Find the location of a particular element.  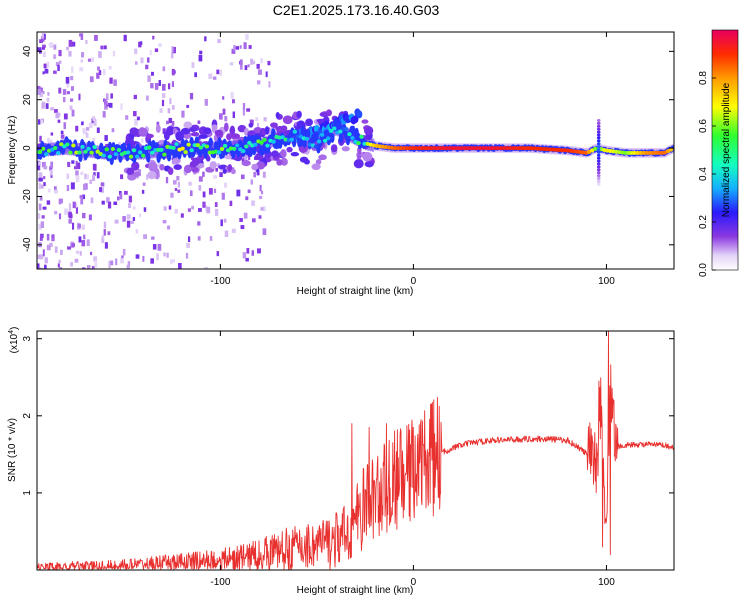

colorbar-tick-label: 0.8 is located at coordinates (703, 78).